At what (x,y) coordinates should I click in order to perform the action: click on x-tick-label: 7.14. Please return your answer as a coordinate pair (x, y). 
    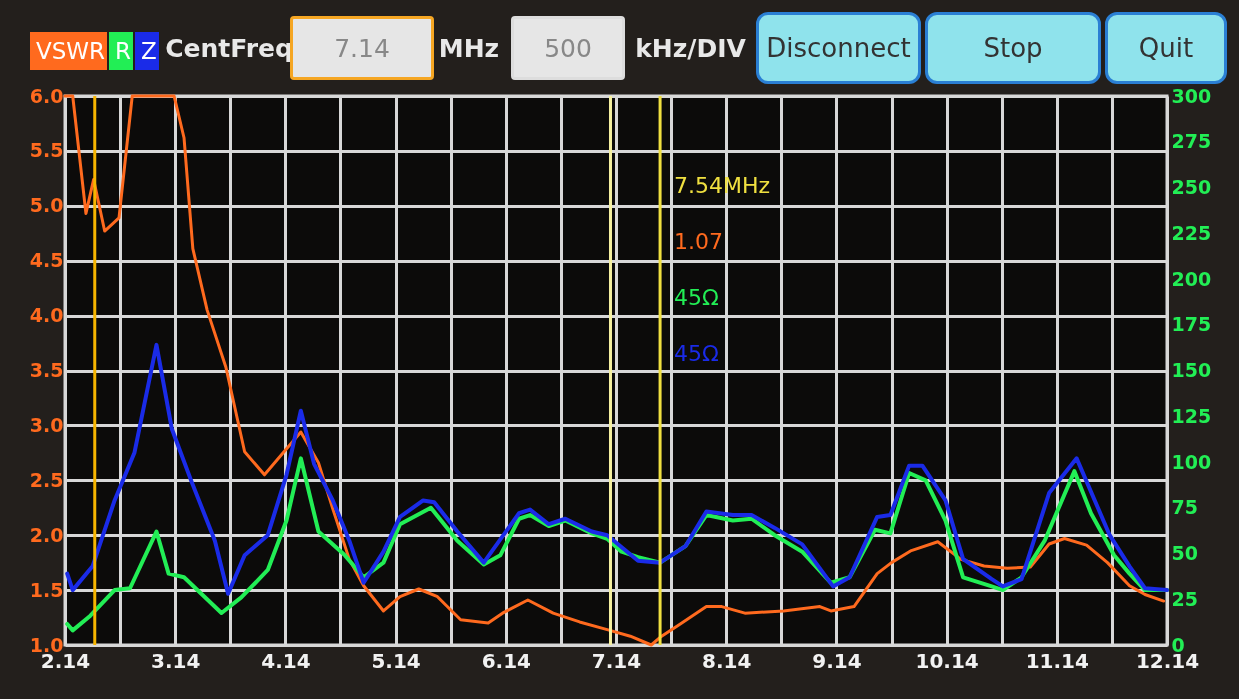
    Looking at the image, I should click on (616, 660).